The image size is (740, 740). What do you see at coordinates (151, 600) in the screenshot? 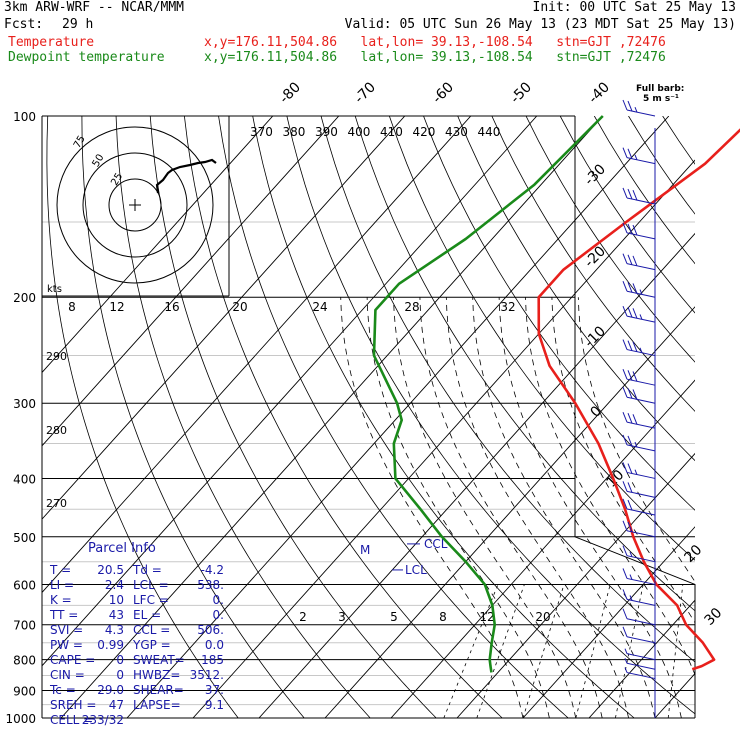
I see `parcel-info-label: LFC =` at bounding box center [151, 600].